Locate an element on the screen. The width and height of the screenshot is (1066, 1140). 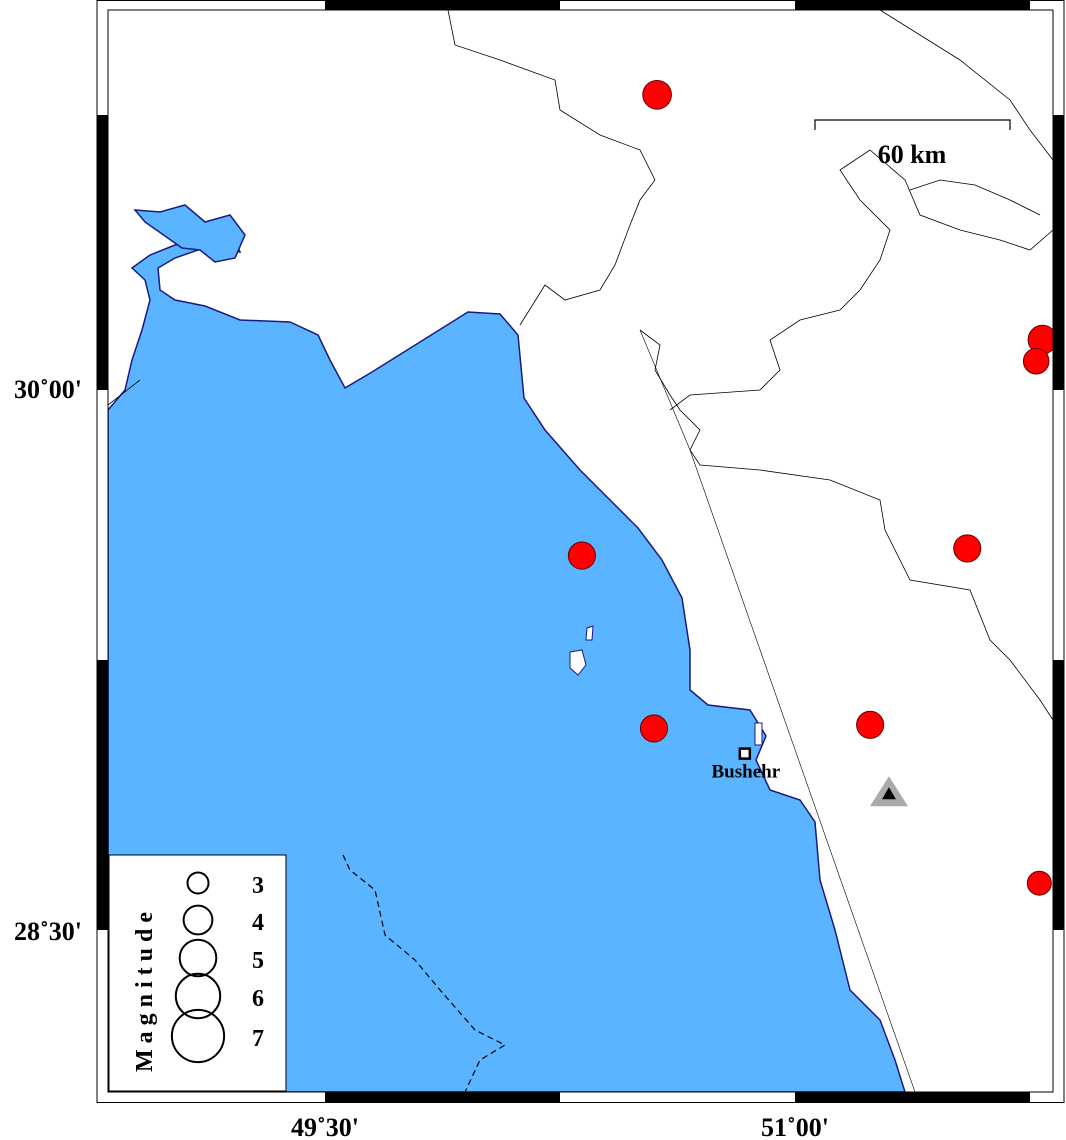
legend-label: 7 is located at coordinates (258, 1039).